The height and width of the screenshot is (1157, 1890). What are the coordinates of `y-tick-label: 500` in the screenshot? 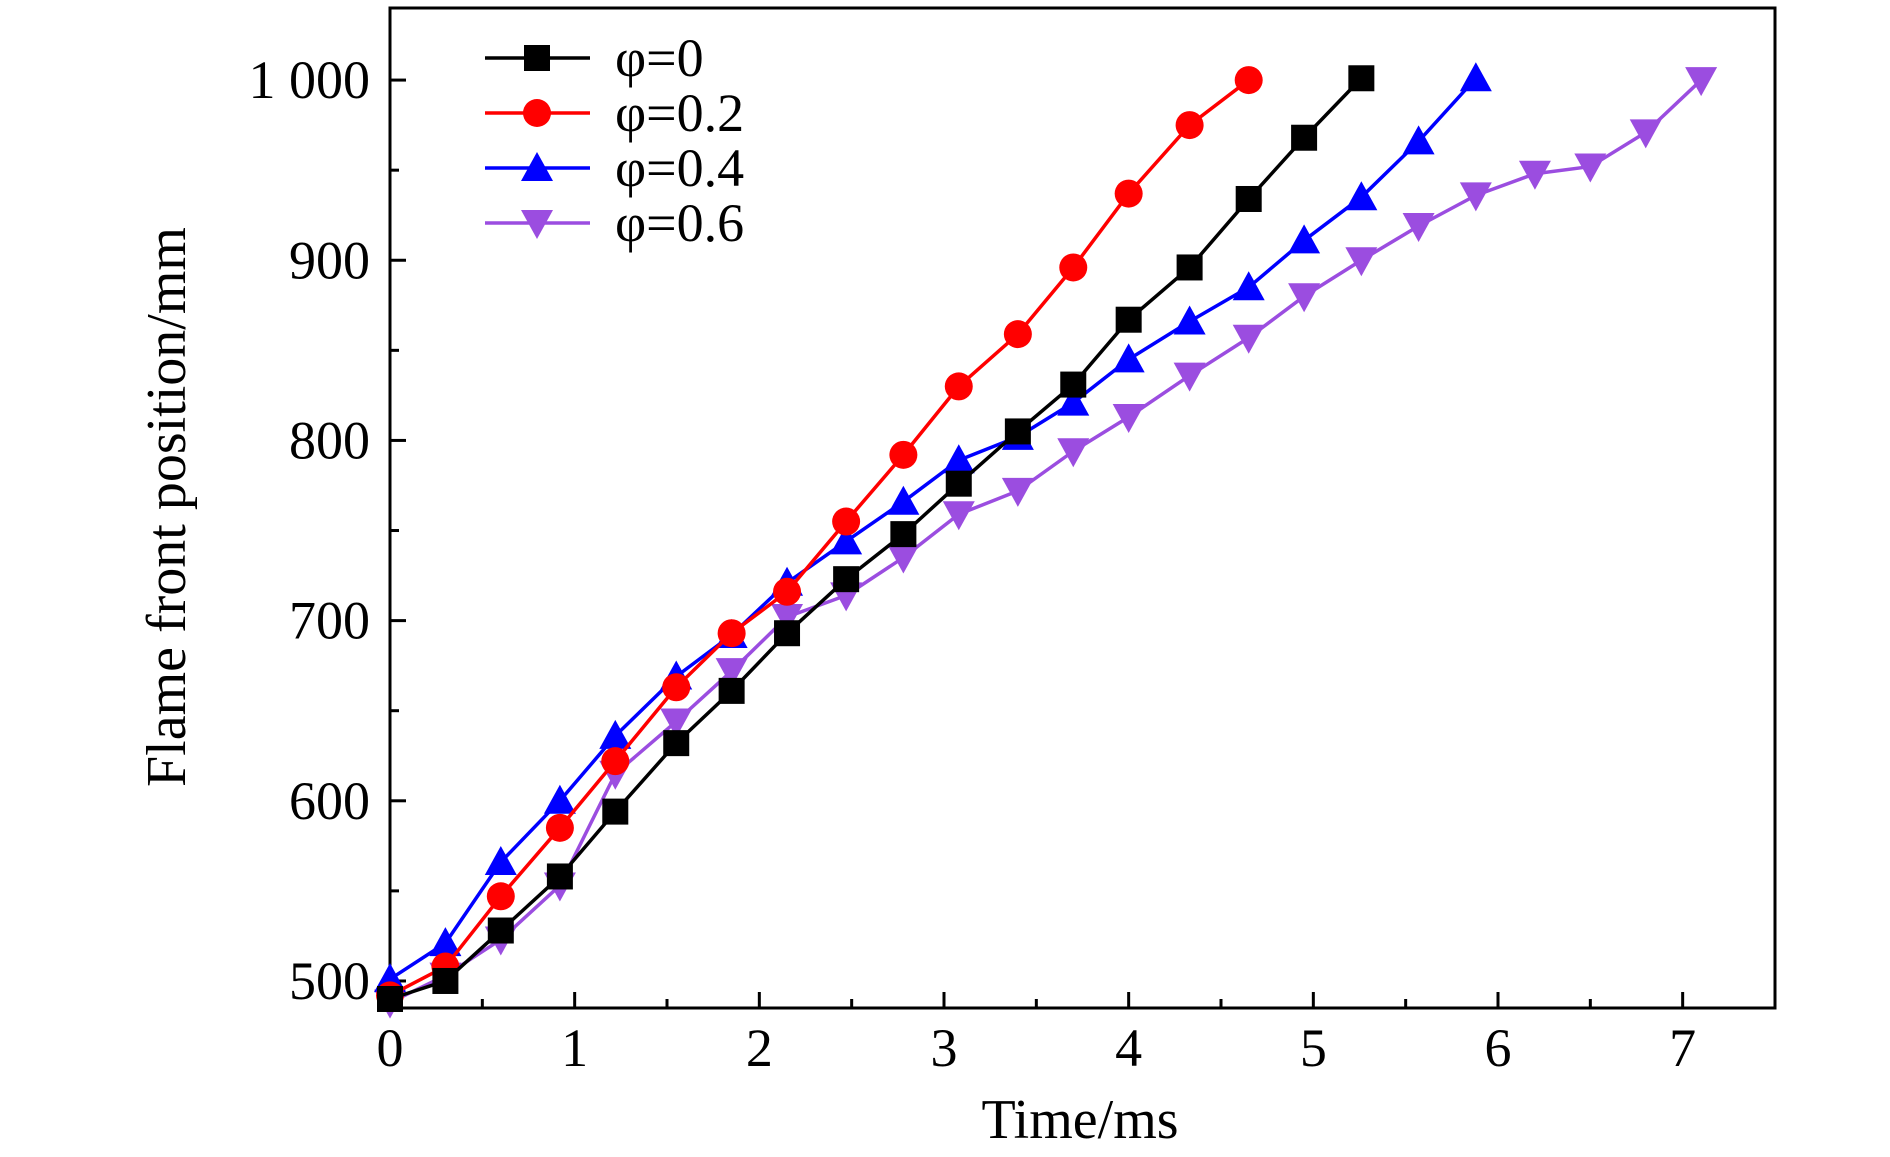 It's located at (329, 981).